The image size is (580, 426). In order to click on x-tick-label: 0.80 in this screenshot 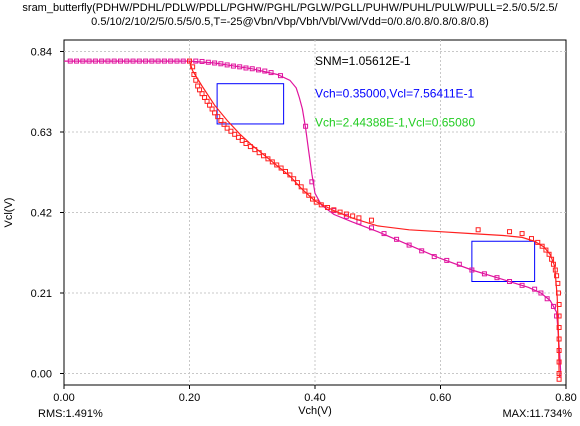, I will do `click(565, 398)`.